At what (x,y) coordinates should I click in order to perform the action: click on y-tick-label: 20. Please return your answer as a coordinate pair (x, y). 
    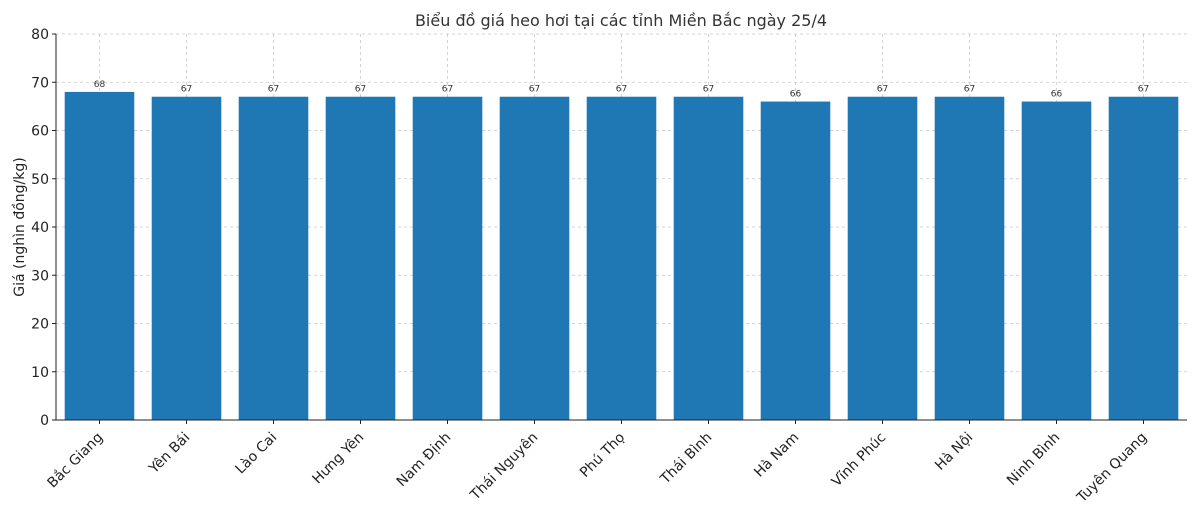
    Looking at the image, I should click on (40, 325).